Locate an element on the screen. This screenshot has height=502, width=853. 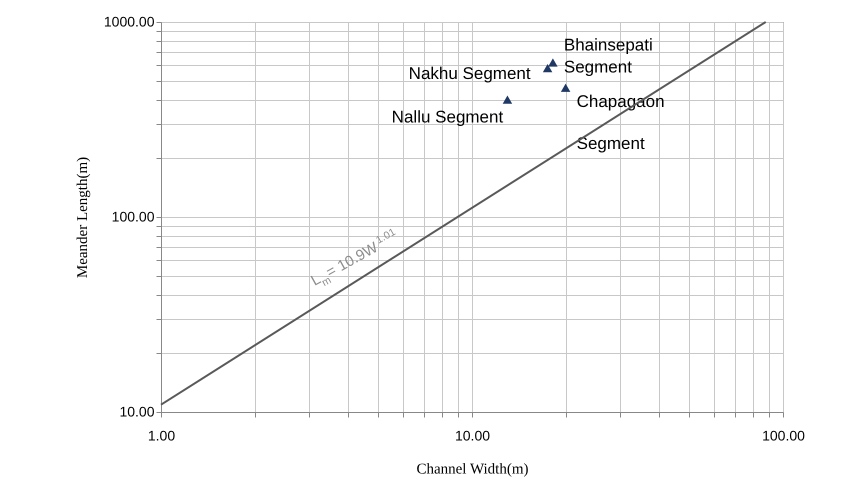
x-tick-label: 10.00 is located at coordinates (472, 436).